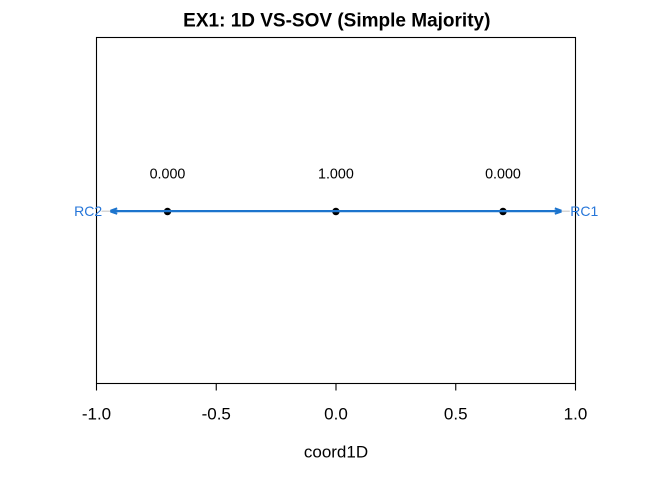 Image resolution: width=672 pixels, height=480 pixels. Describe the element at coordinates (216, 414) in the screenshot. I see `svg-text: -0.5` at that location.